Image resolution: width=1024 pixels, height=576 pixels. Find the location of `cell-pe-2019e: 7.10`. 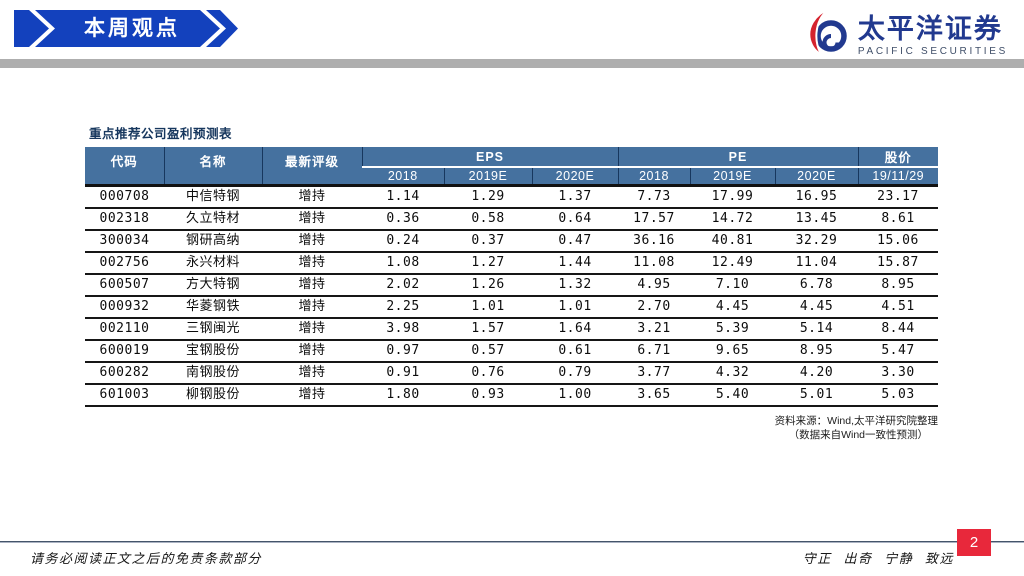

cell-pe-2019e: 7.10 is located at coordinates (732, 285).